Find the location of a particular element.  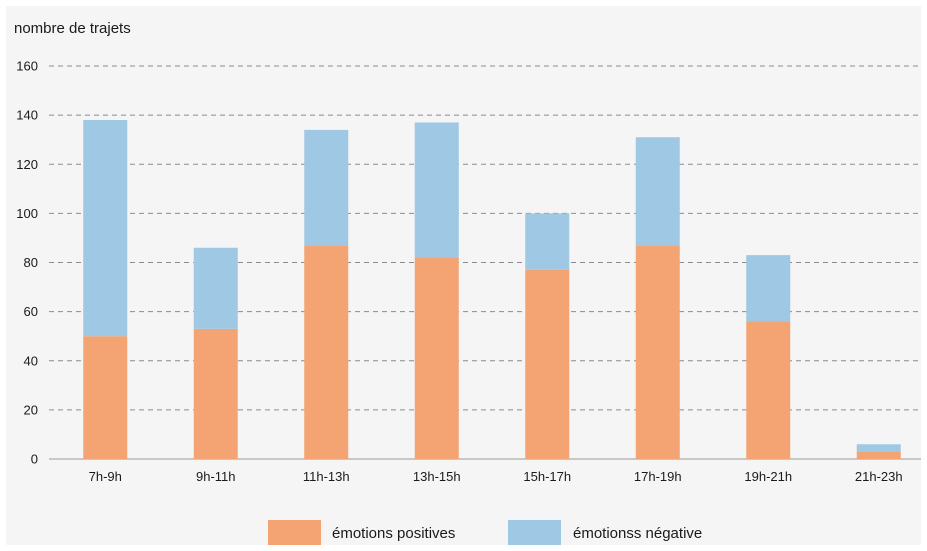

bar-negative-15h-17h is located at coordinates (547, 241).